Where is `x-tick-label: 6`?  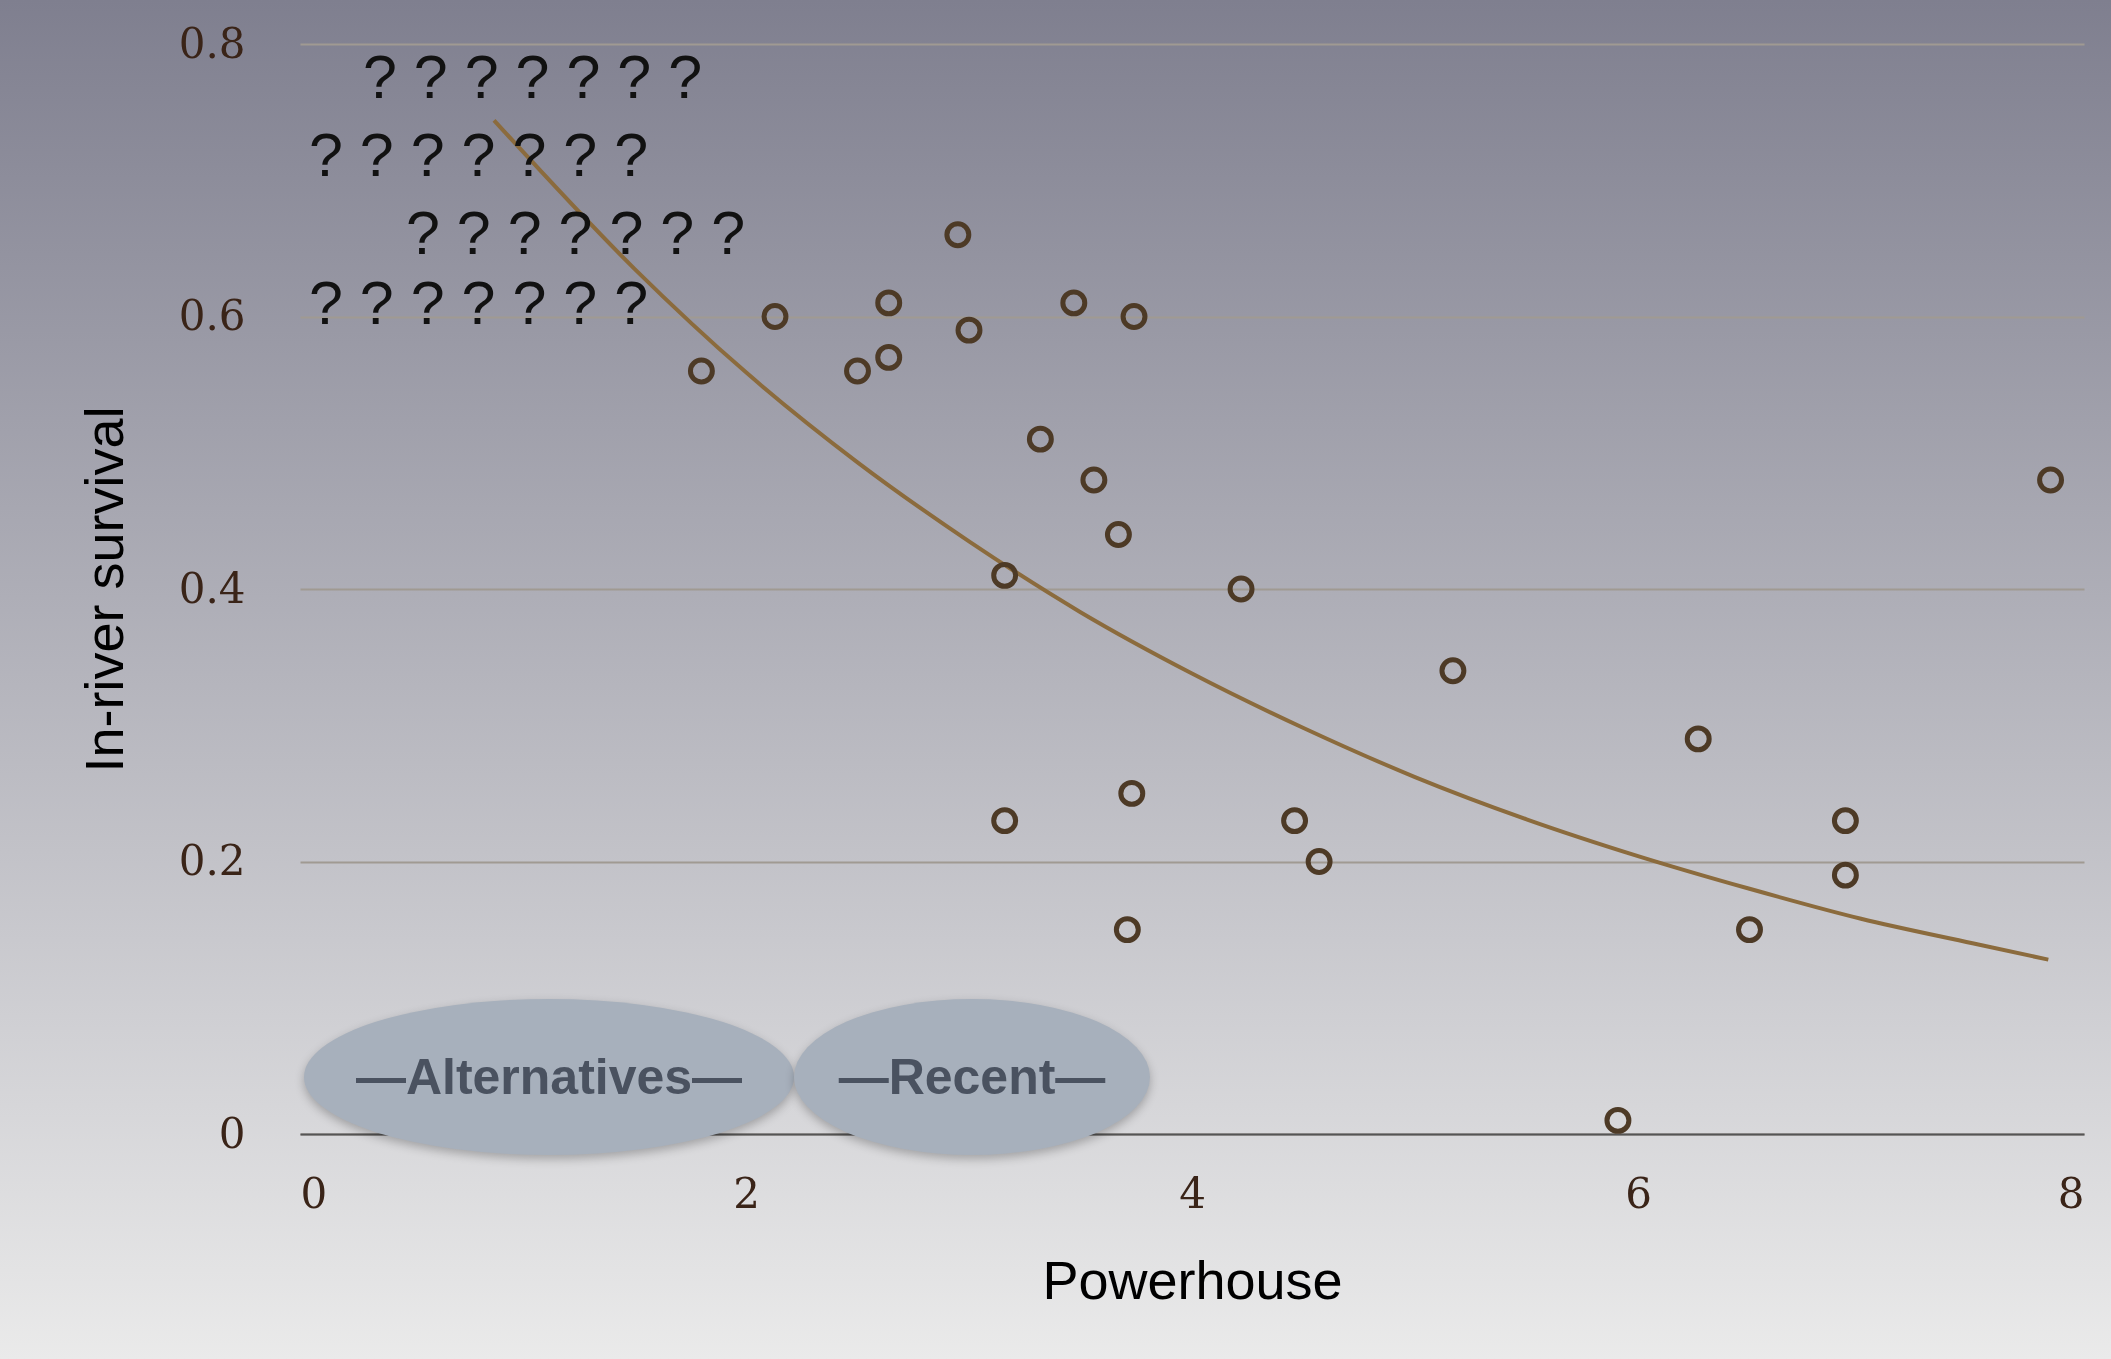
x-tick-label: 6 is located at coordinates (1638, 1193).